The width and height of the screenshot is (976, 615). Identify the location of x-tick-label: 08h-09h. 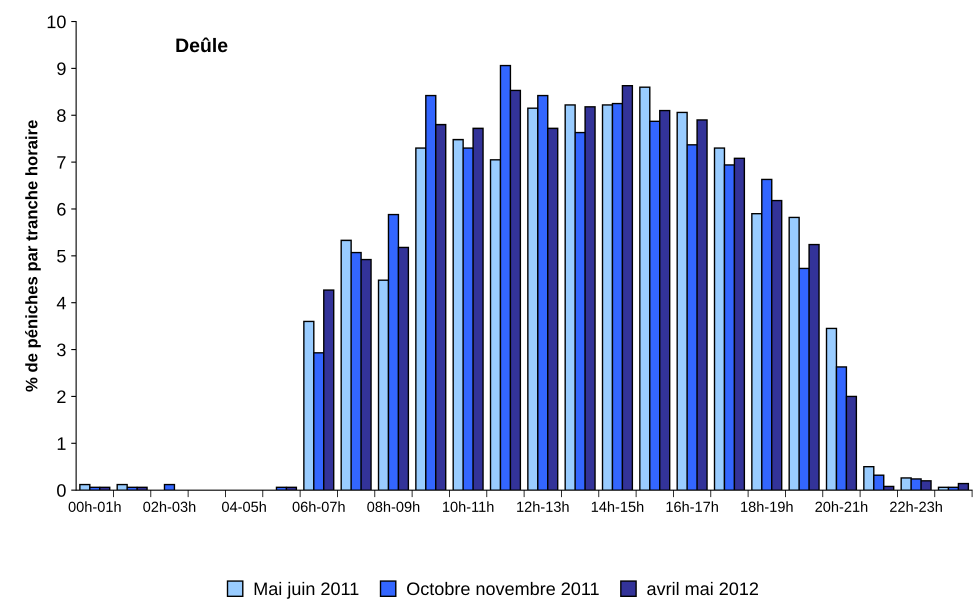
(393, 506).